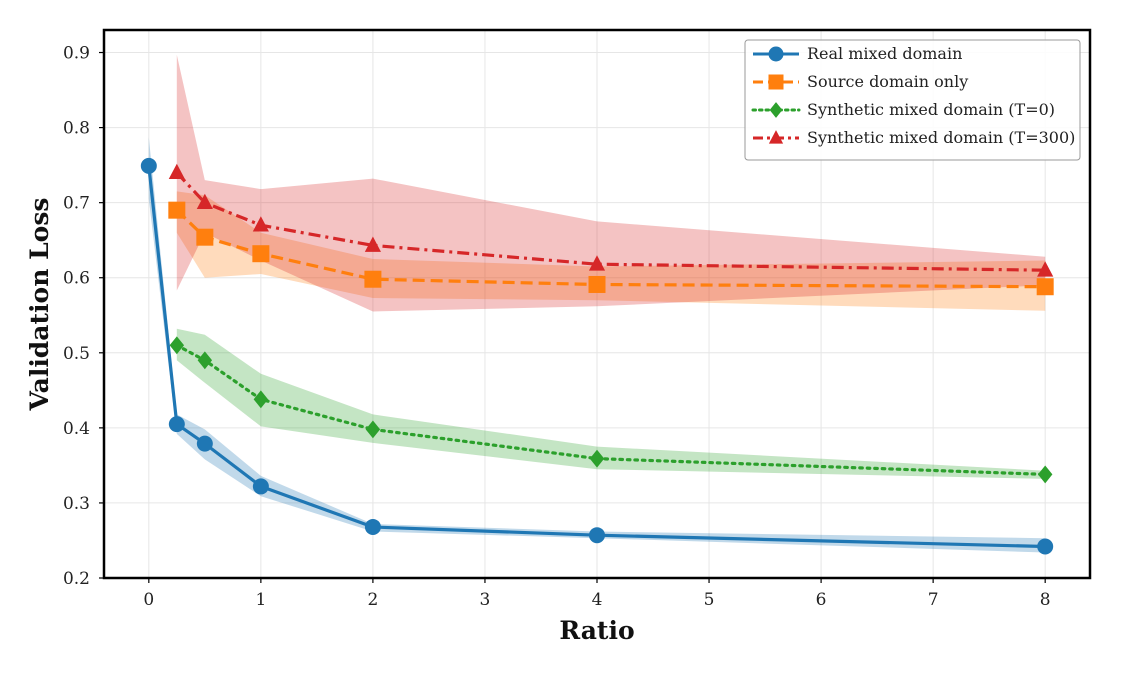 The width and height of the screenshot is (1121, 673). Describe the element at coordinates (933, 600) in the screenshot. I see `x-tick-label: 7` at that location.